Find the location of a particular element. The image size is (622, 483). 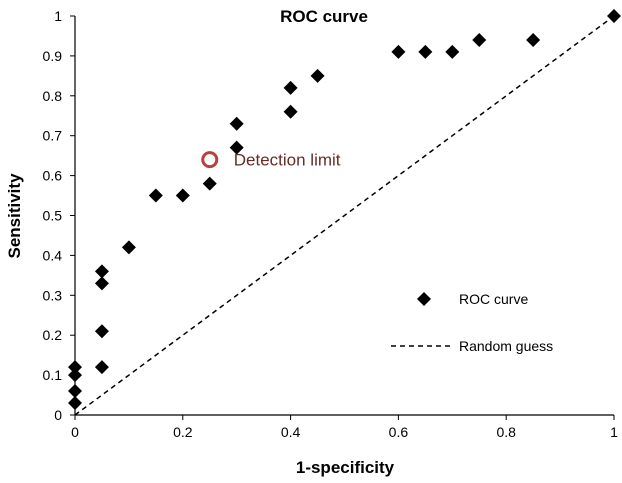

annotations: Detection limit is located at coordinates (271, 160).